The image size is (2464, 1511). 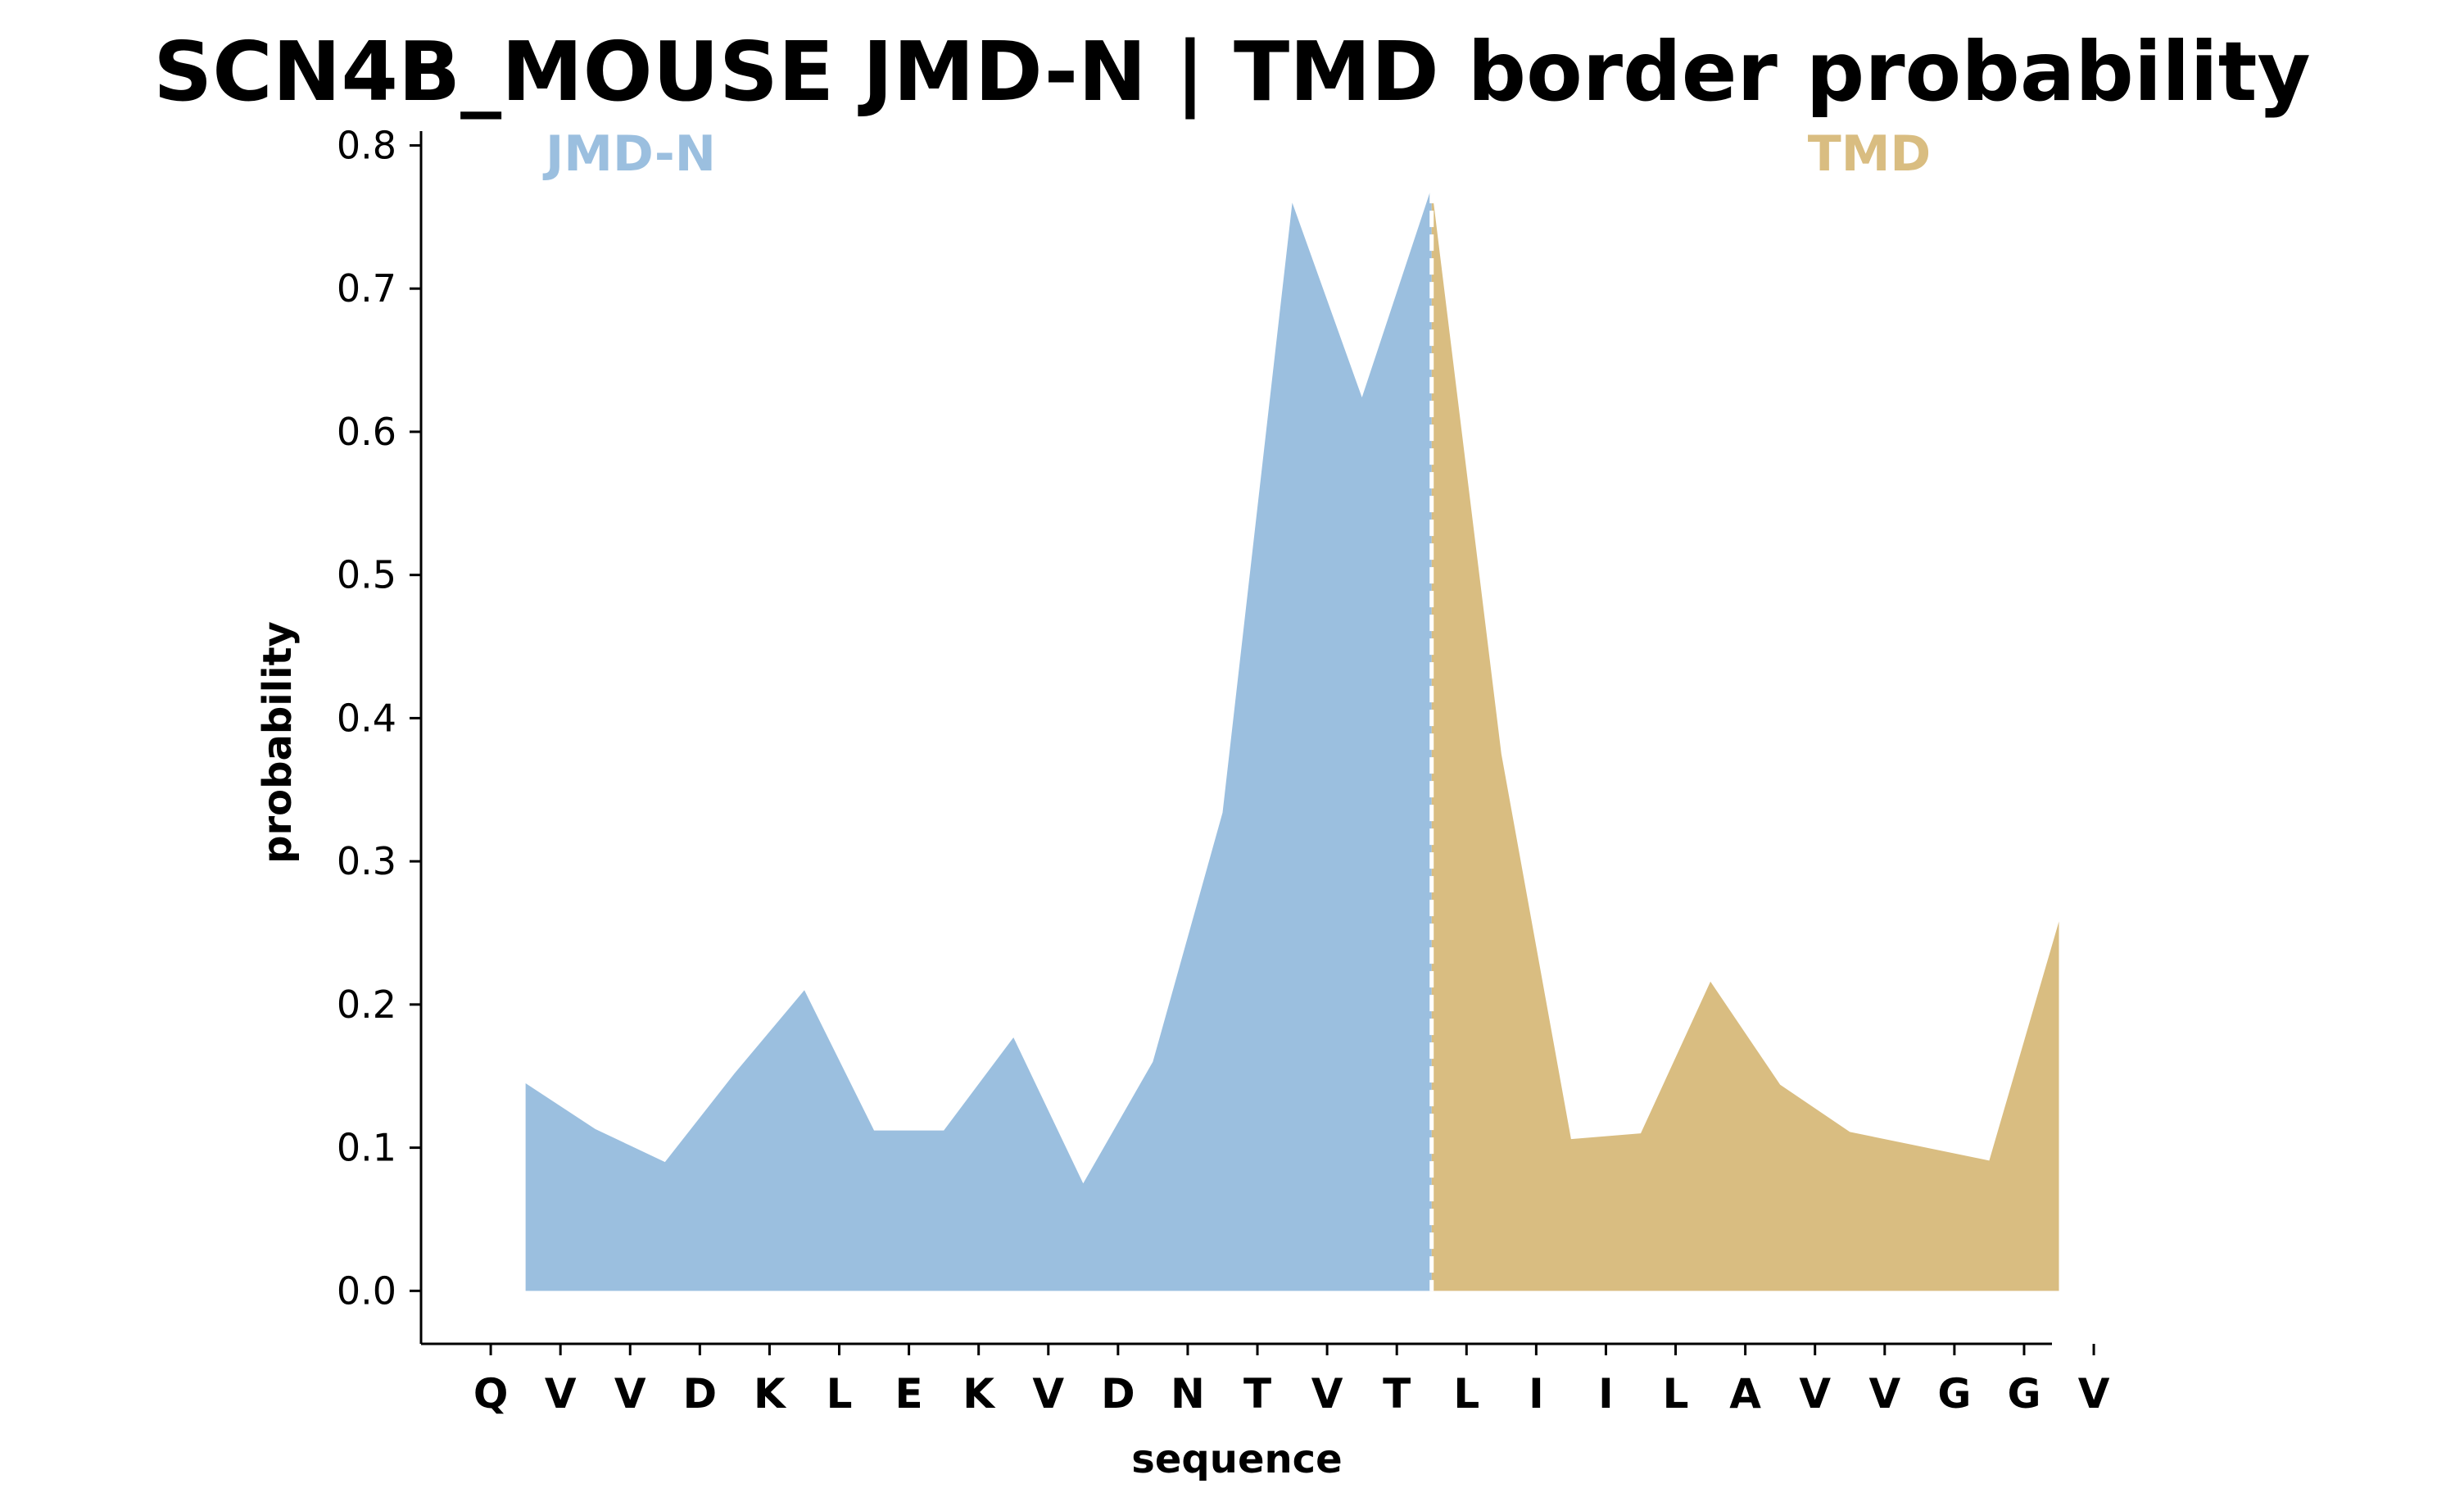 I want to click on x-tick-label: E, so click(x=909, y=1394).